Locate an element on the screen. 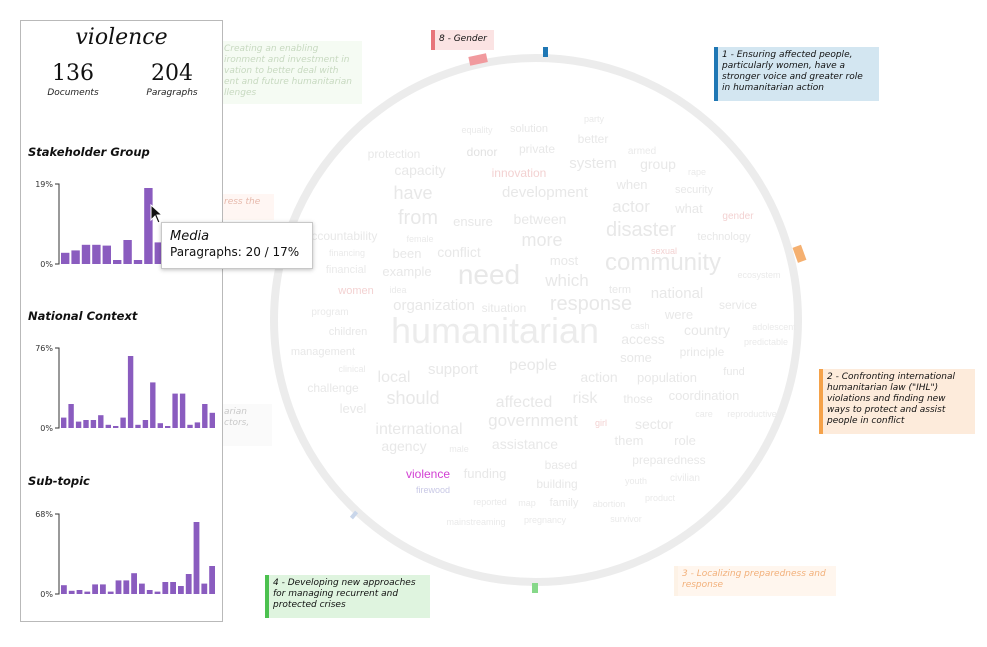 The height and width of the screenshot is (647, 987). word-youth: youth is located at coordinates (636, 481).